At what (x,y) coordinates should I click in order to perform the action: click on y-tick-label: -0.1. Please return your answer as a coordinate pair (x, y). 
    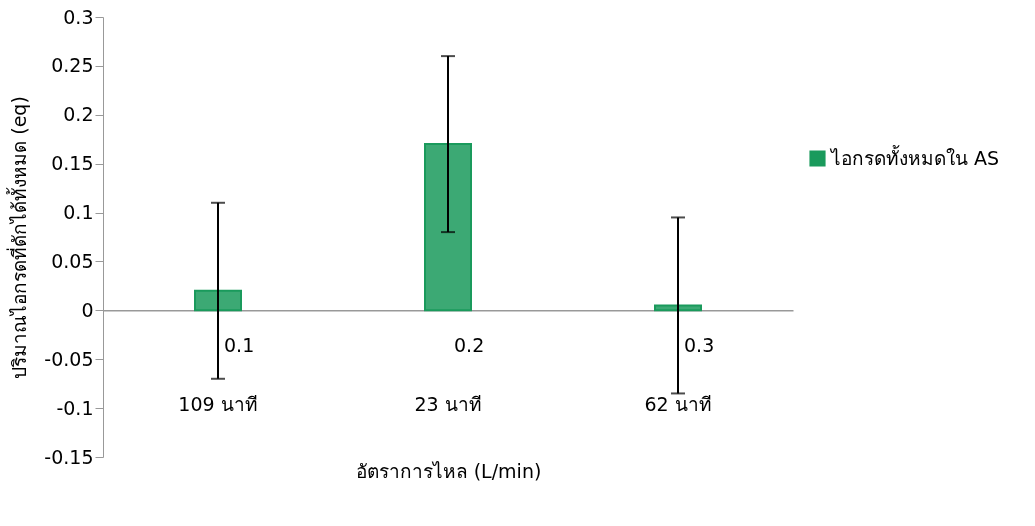
    Looking at the image, I should click on (75, 407).